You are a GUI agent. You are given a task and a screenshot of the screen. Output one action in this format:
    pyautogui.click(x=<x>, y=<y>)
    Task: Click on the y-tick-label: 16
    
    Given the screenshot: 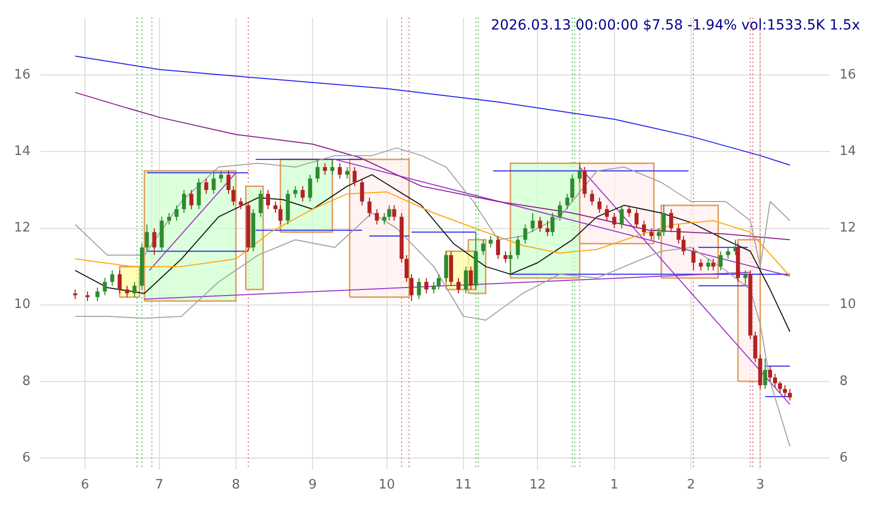 What is the action you would take?
    pyautogui.click(x=22, y=75)
    